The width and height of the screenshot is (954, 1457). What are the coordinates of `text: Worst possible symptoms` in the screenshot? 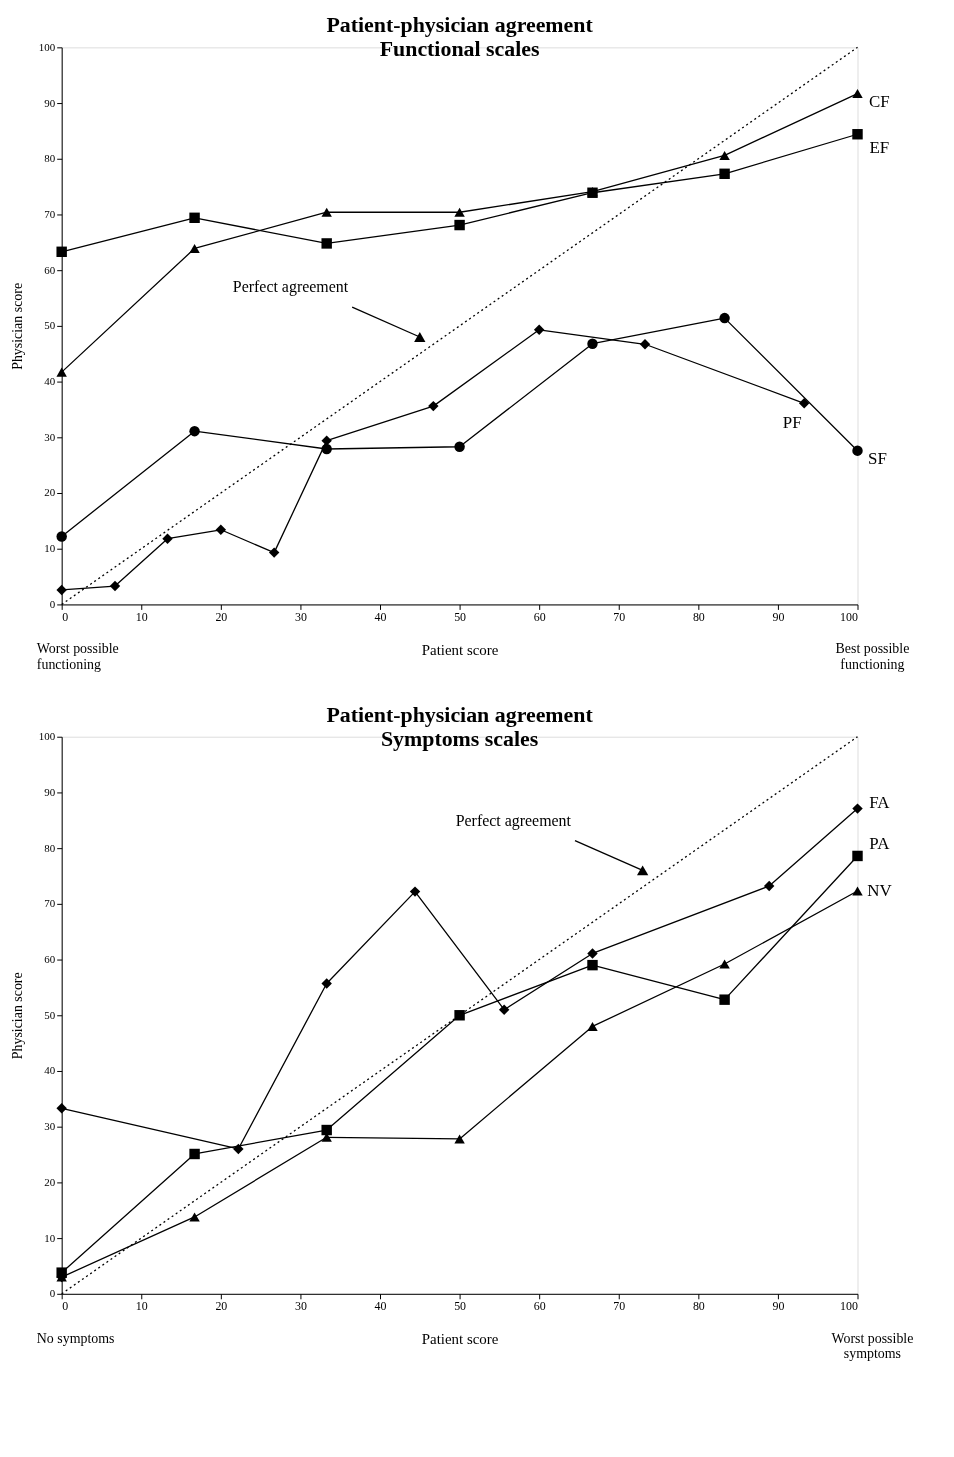 It's located at (872, 1346).